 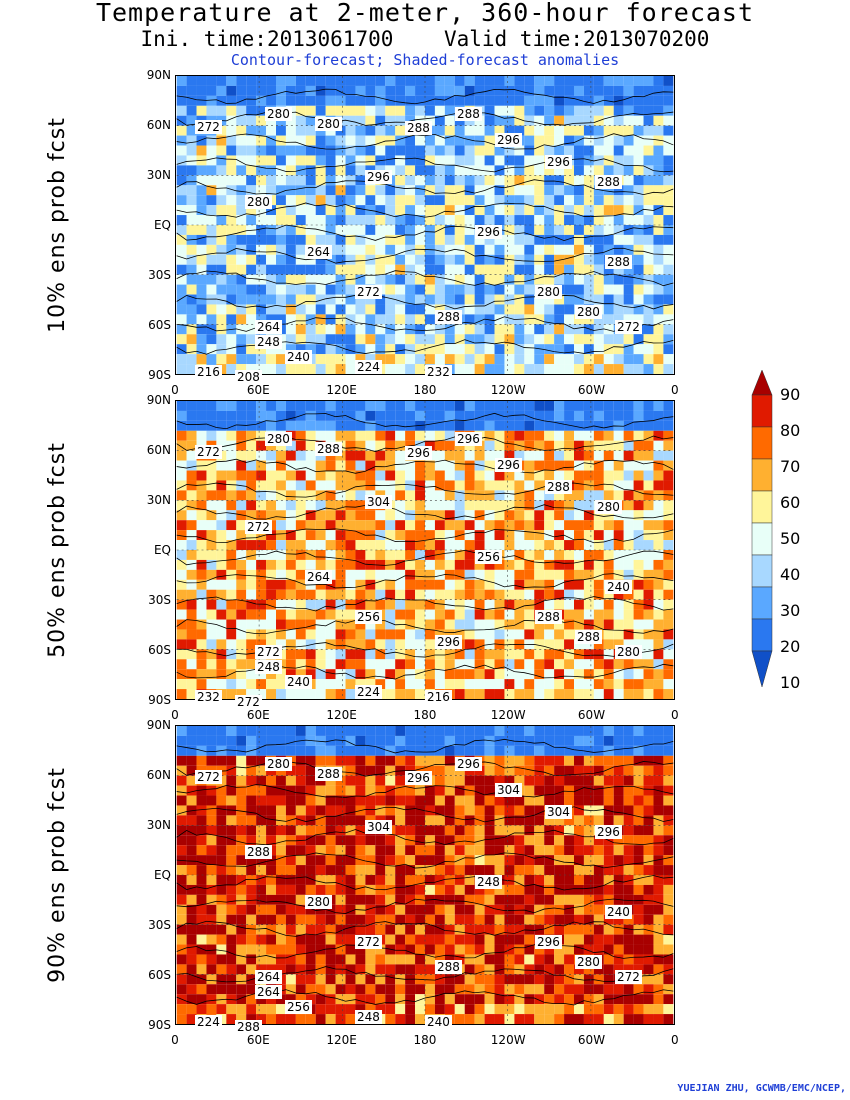 What do you see at coordinates (425, 390) in the screenshot?
I see `lon-tick-label: 180` at bounding box center [425, 390].